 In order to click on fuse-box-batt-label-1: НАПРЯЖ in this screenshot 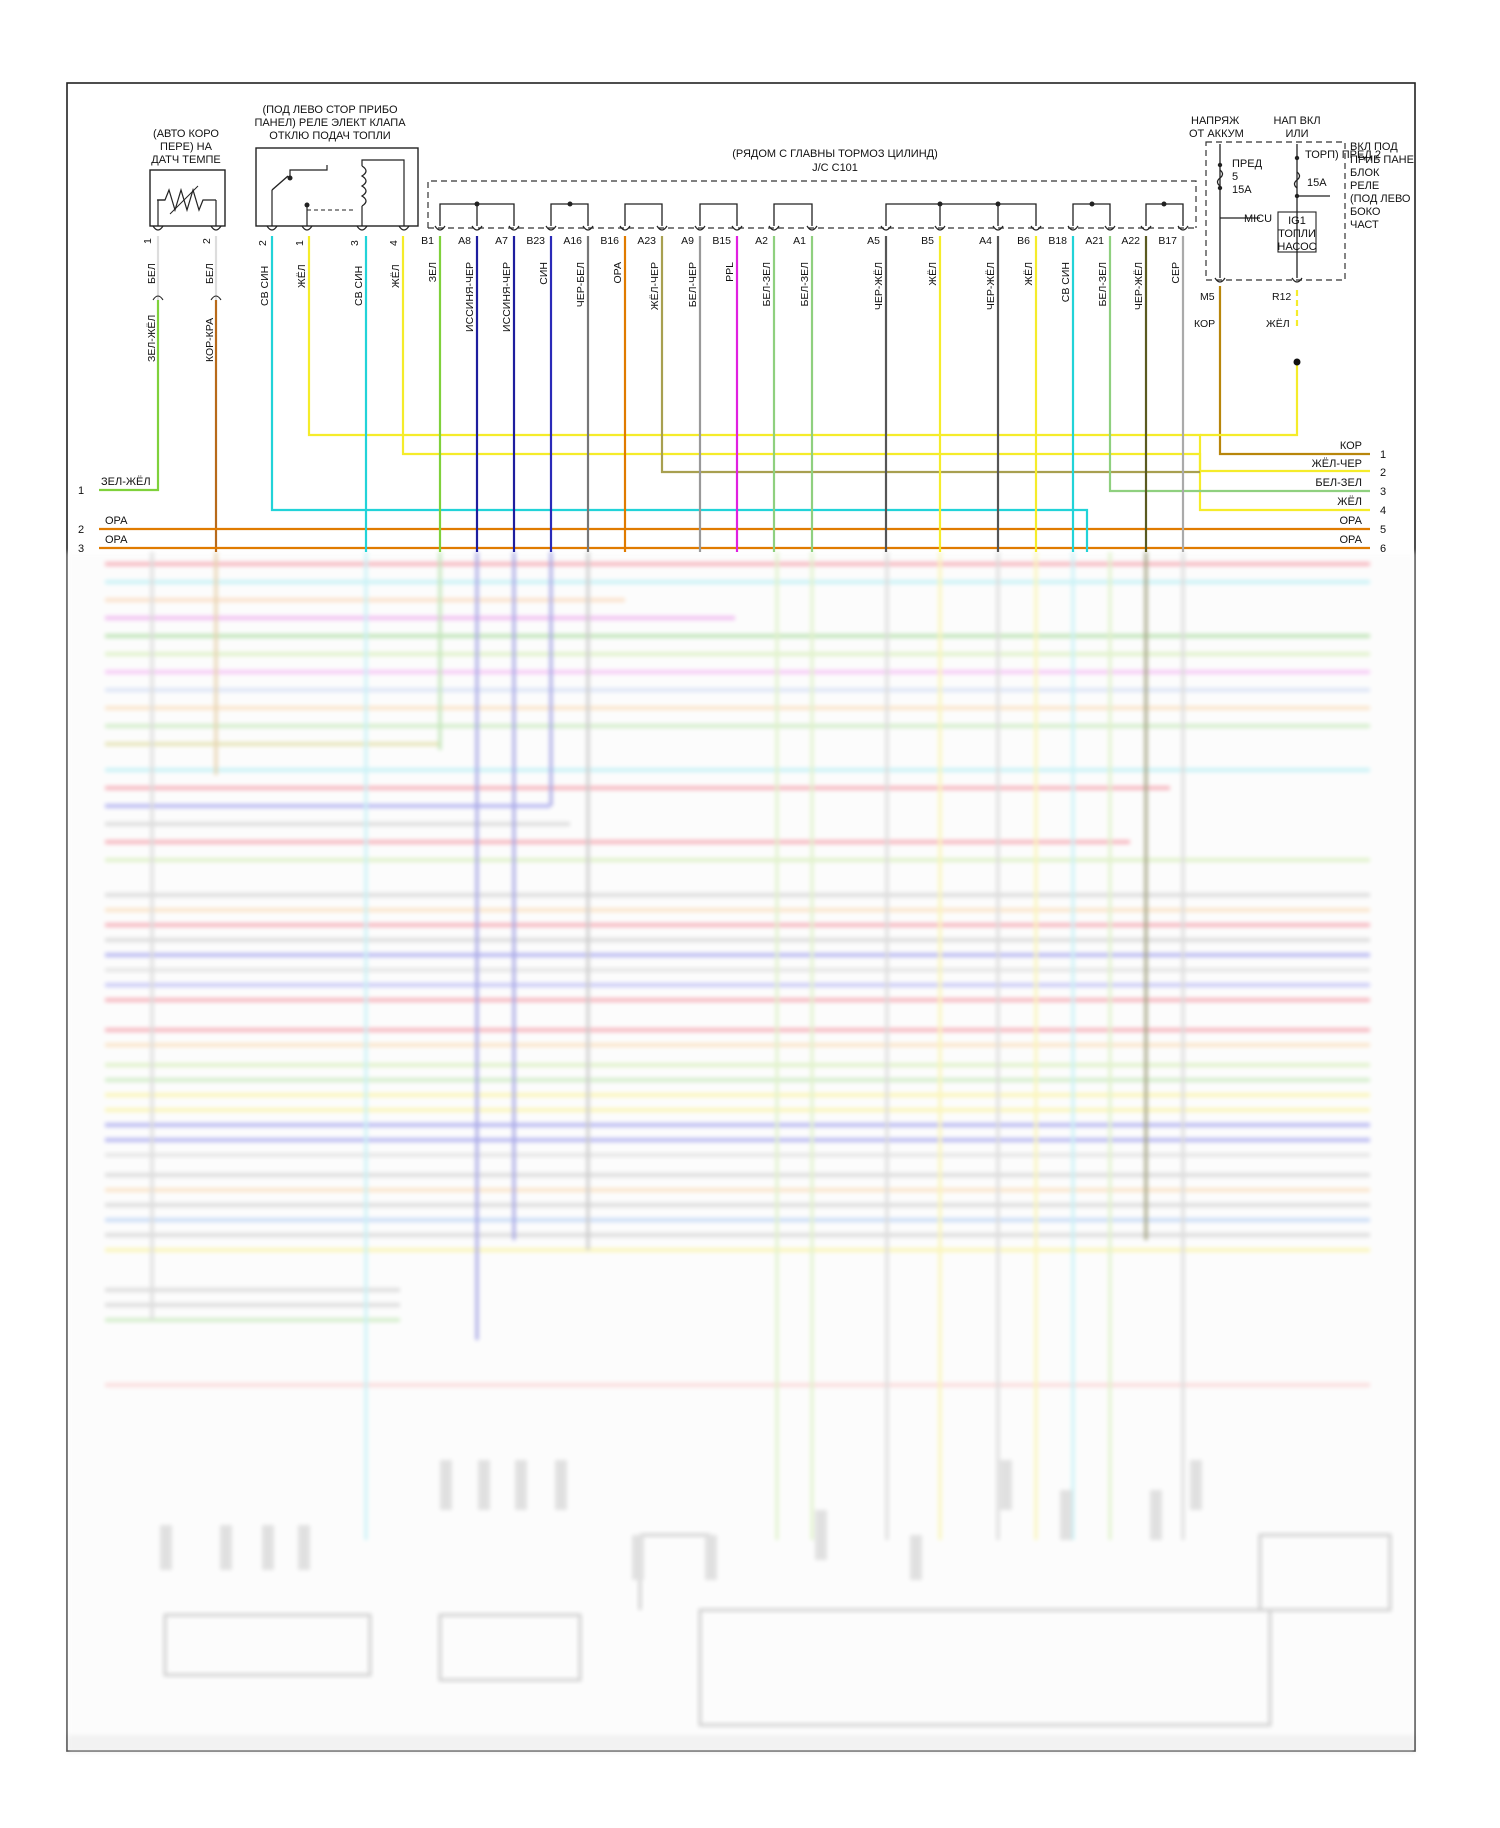, I will do `click(1215, 121)`.